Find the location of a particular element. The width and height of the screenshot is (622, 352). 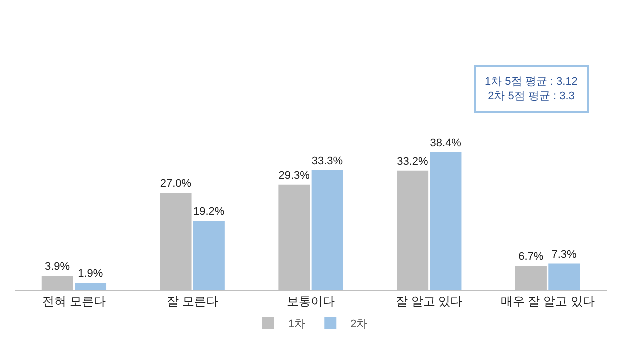

x-tick-label: 잘 알고 있다 is located at coordinates (429, 301).